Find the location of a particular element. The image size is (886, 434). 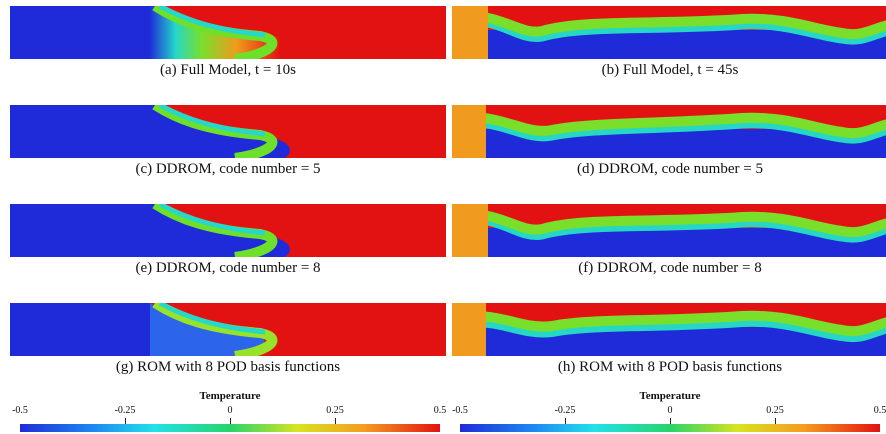

colorbar-right-tick-q3: 0.25 is located at coordinates (775, 410).